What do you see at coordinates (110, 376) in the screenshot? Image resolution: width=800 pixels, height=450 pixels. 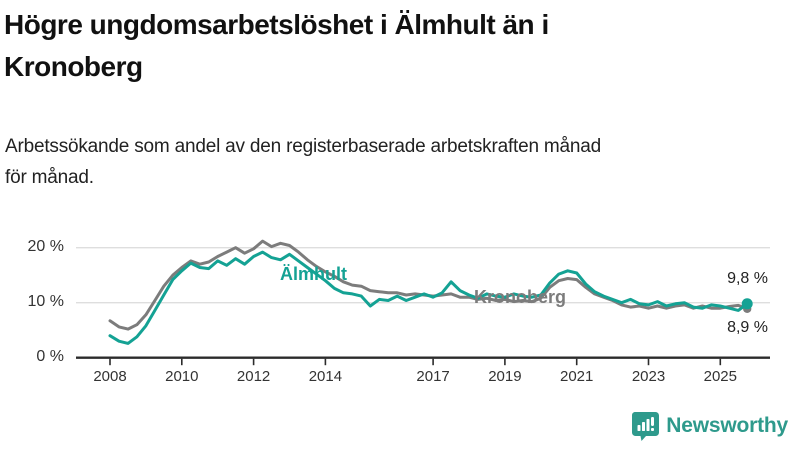 I see `x-axis-label: 2008` at bounding box center [110, 376].